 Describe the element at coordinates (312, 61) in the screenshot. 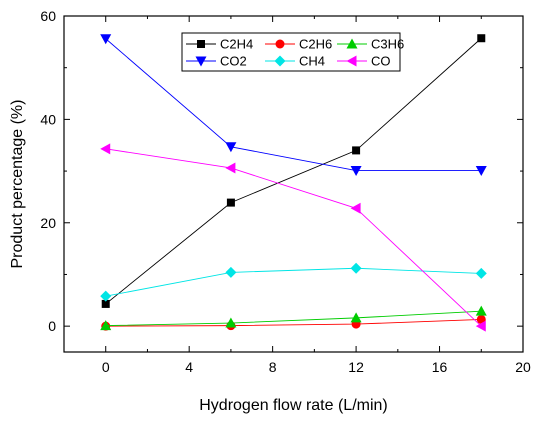

I see `legend-label-ch4: CH4` at that location.